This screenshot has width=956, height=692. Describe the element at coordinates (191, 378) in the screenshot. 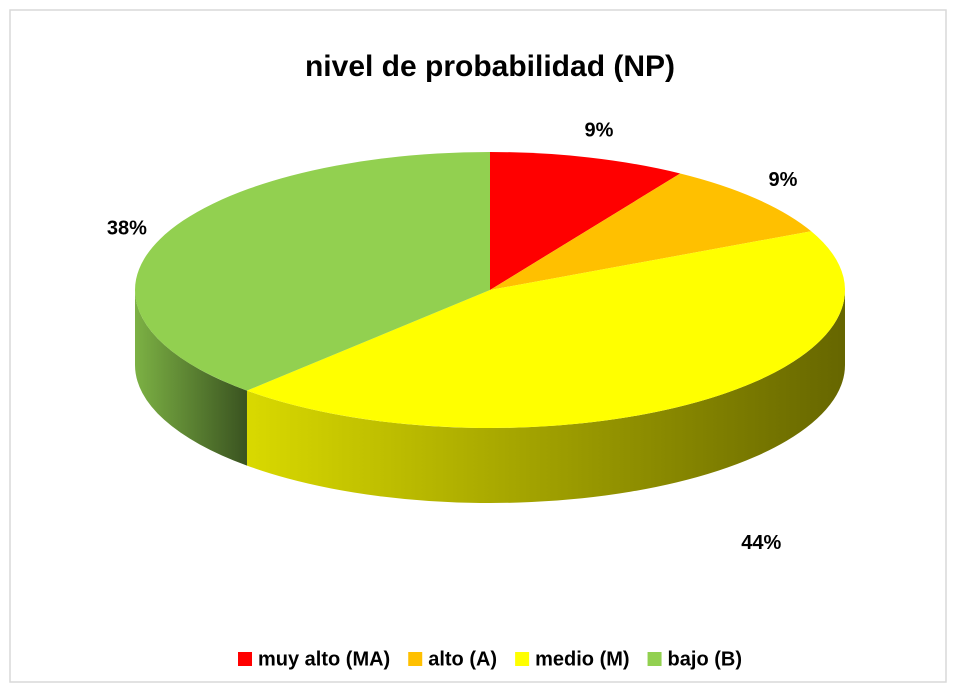

I see `slice-side` at that location.